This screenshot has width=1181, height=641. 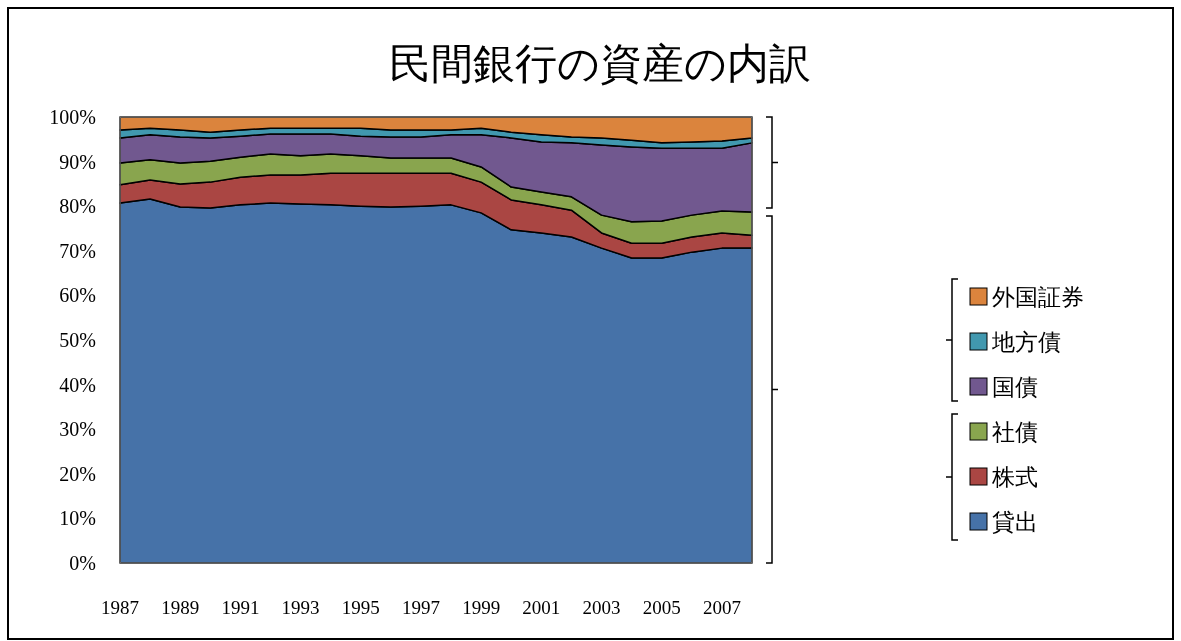 What do you see at coordinates (661, 607) in the screenshot?
I see `x-tick-label: 2005` at bounding box center [661, 607].